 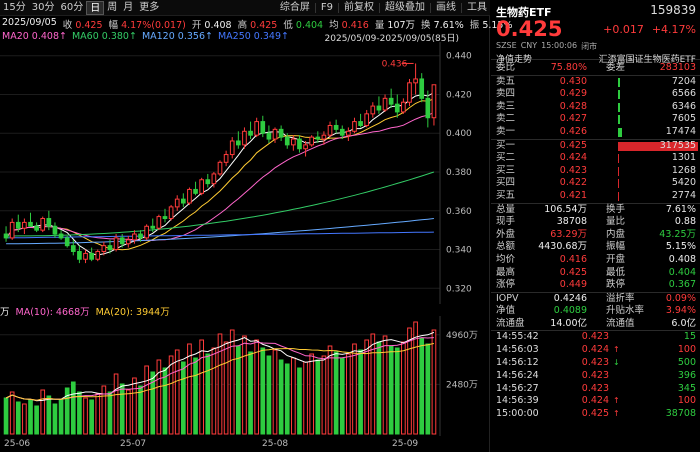 What do you see at coordinates (506, 234) in the screenshot?
I see `stat-label: 外盘` at bounding box center [506, 234].